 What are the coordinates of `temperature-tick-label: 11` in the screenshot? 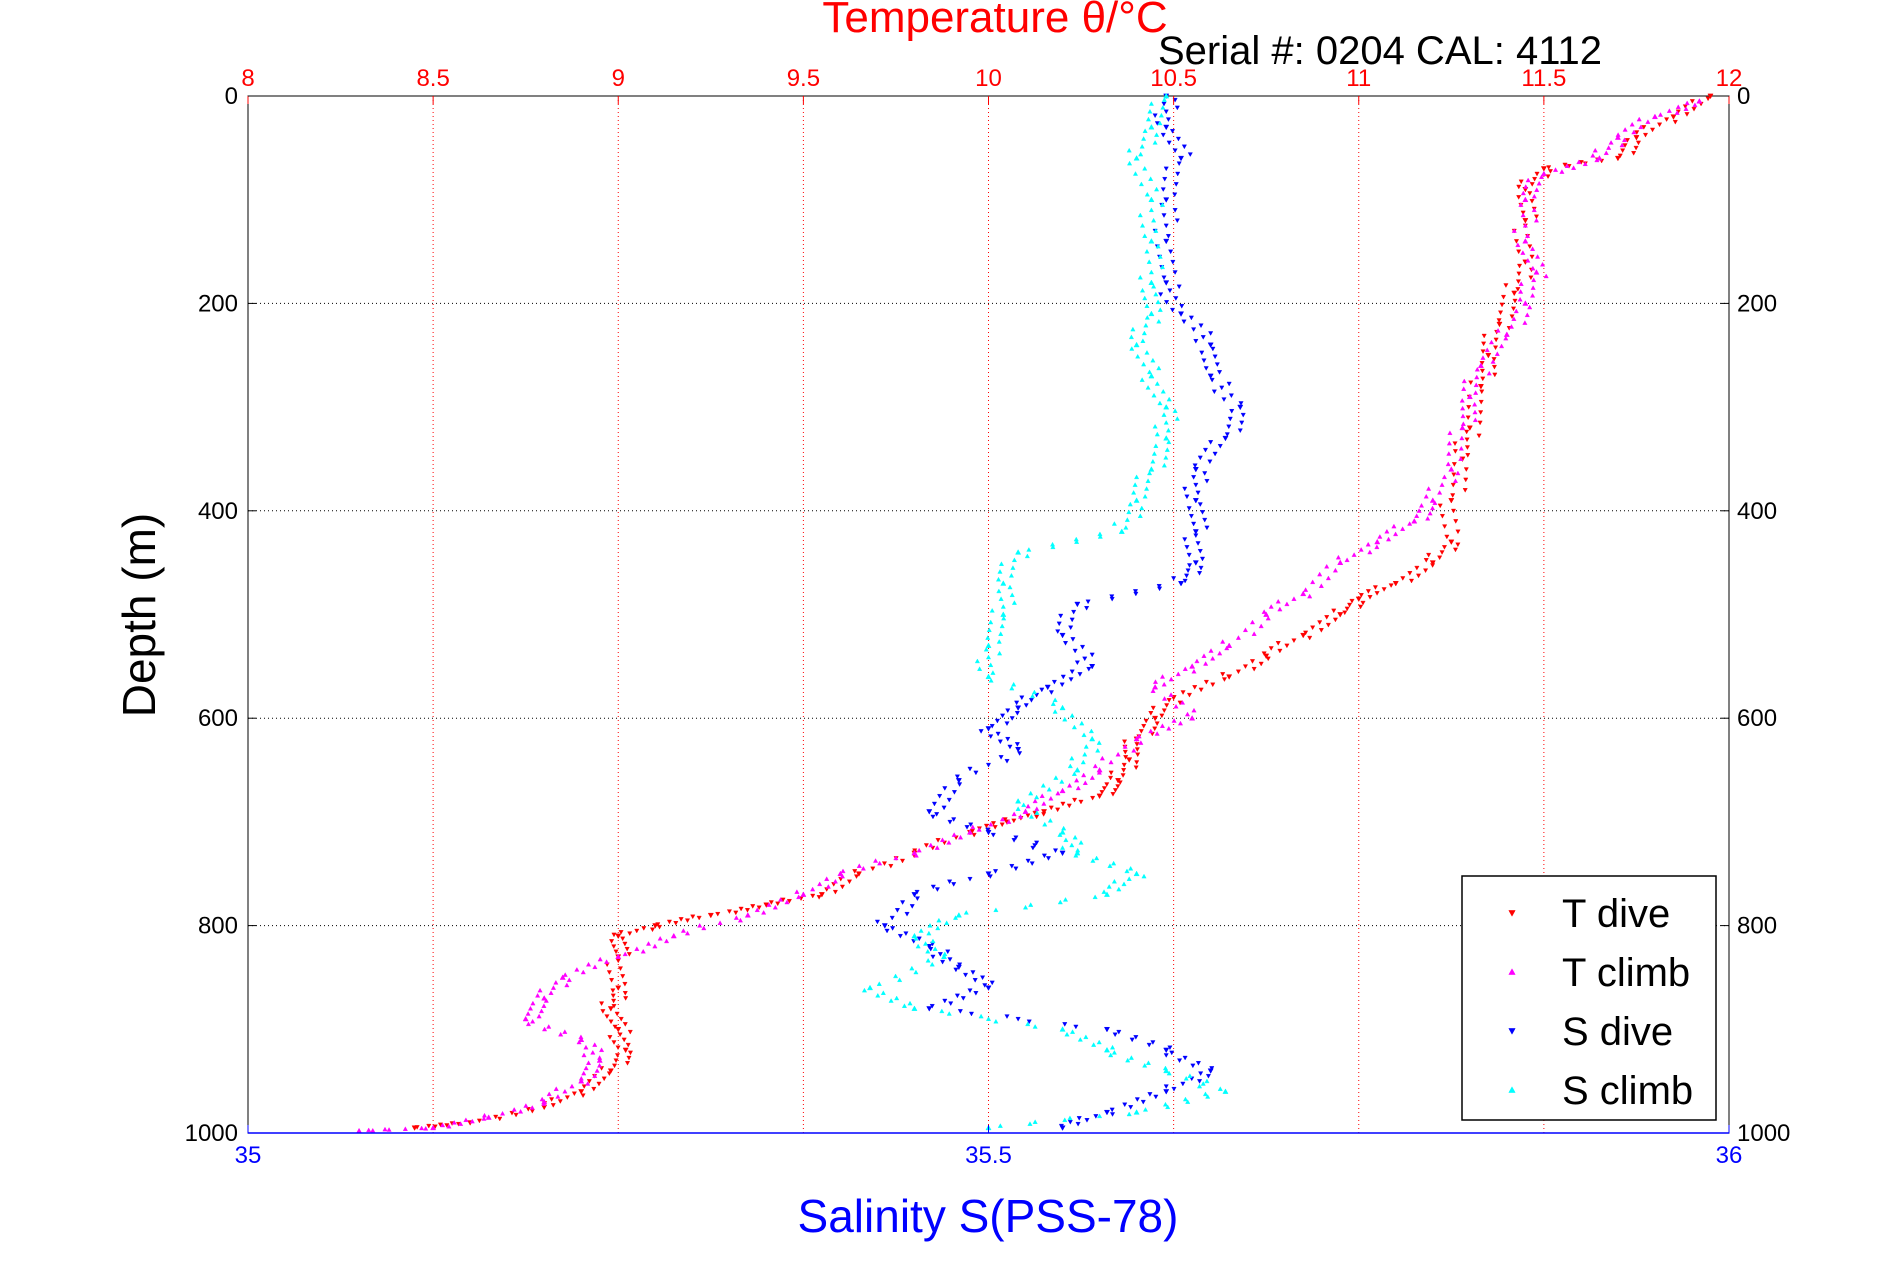 It's located at (1358, 78).